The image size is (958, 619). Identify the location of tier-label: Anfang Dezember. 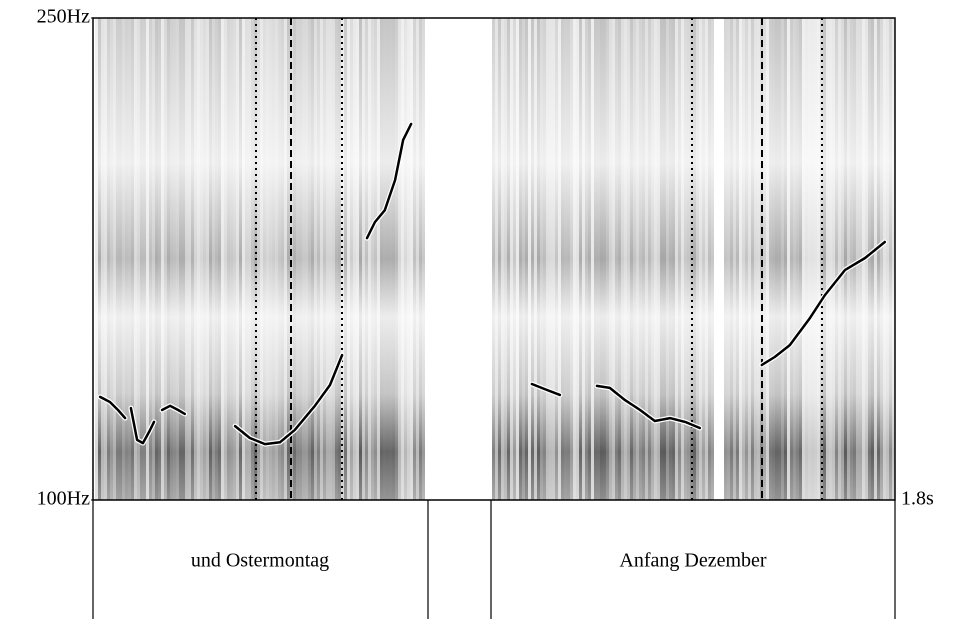
(692, 561).